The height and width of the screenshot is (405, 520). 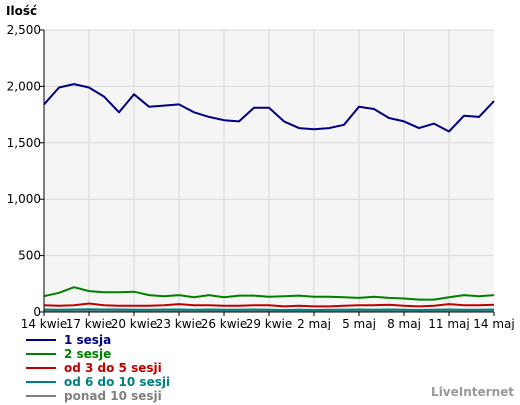 I want to click on x-tick-label: 23 kwie, so click(x=179, y=323).